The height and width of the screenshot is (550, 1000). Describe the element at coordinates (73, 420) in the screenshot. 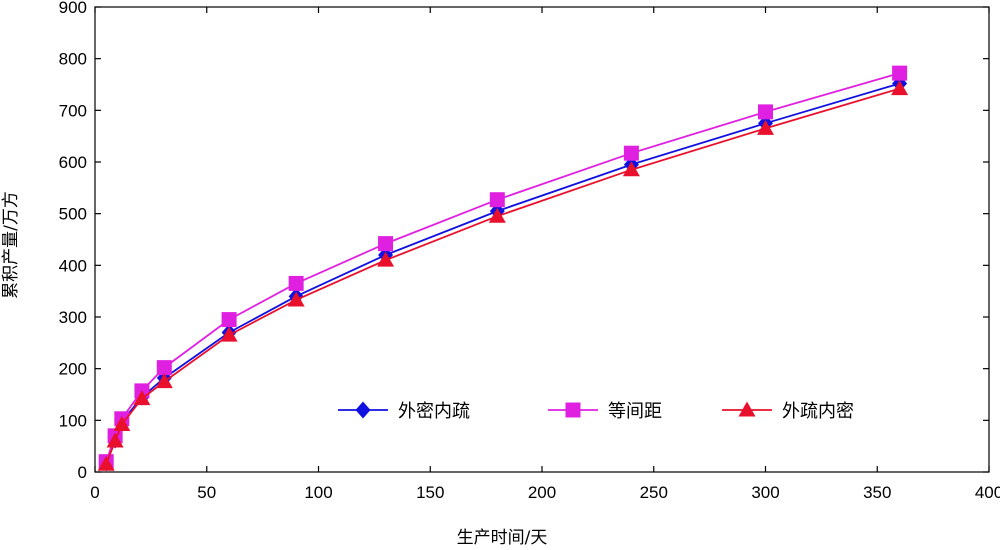

I see `y-tick-label: 100` at that location.